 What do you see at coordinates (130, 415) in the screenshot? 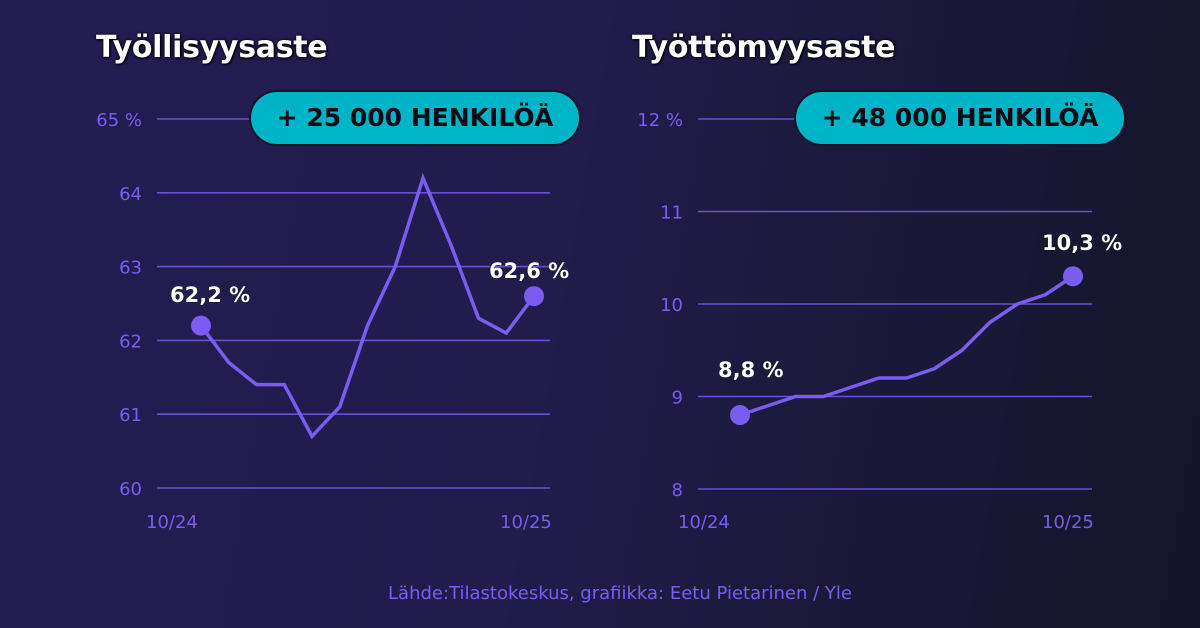
I see `y-tick-label: 61` at bounding box center [130, 415].